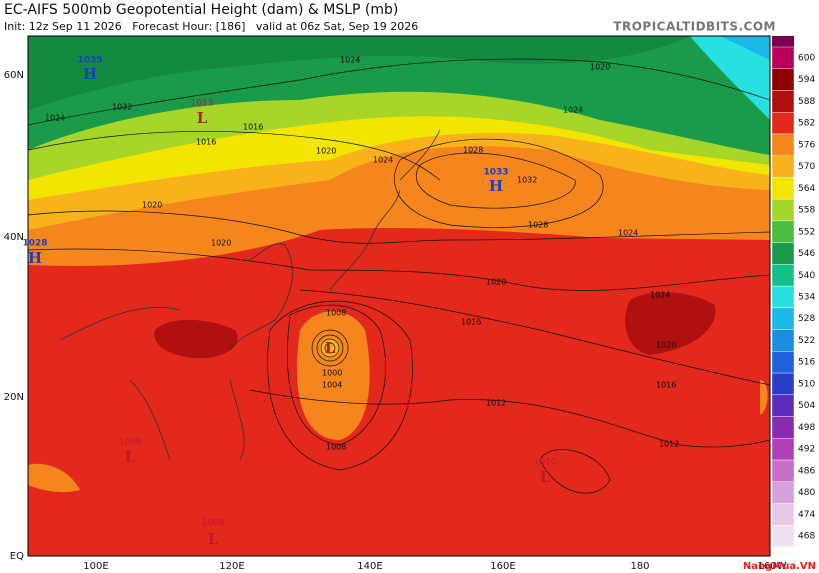  Describe the element at coordinates (806, 384) in the screenshot. I see `colorbar-label: 510` at that location.